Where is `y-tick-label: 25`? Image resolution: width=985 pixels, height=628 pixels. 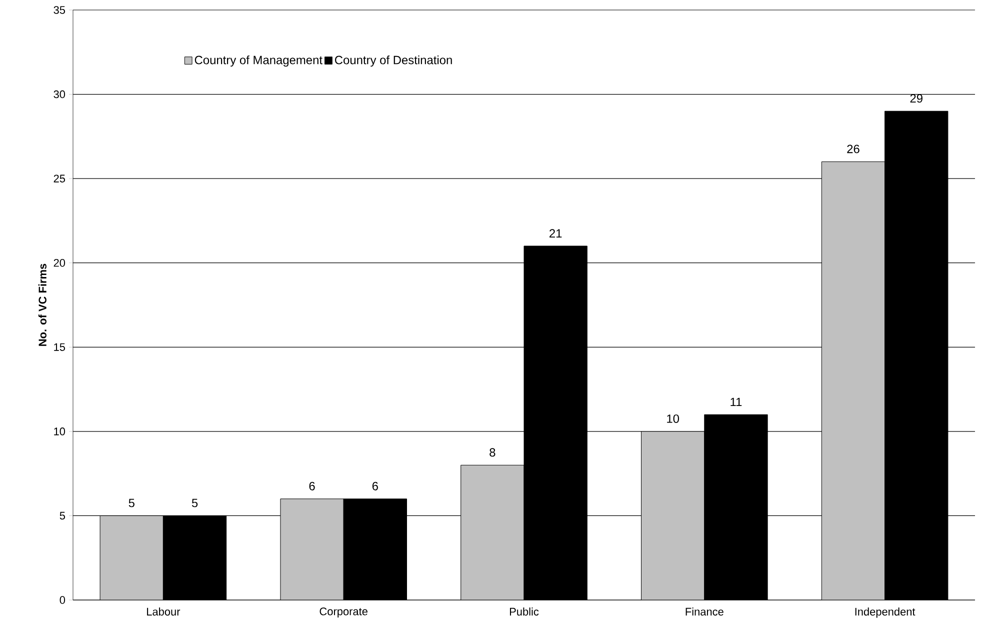
y-tick-label: 25 is located at coordinates (60, 178).